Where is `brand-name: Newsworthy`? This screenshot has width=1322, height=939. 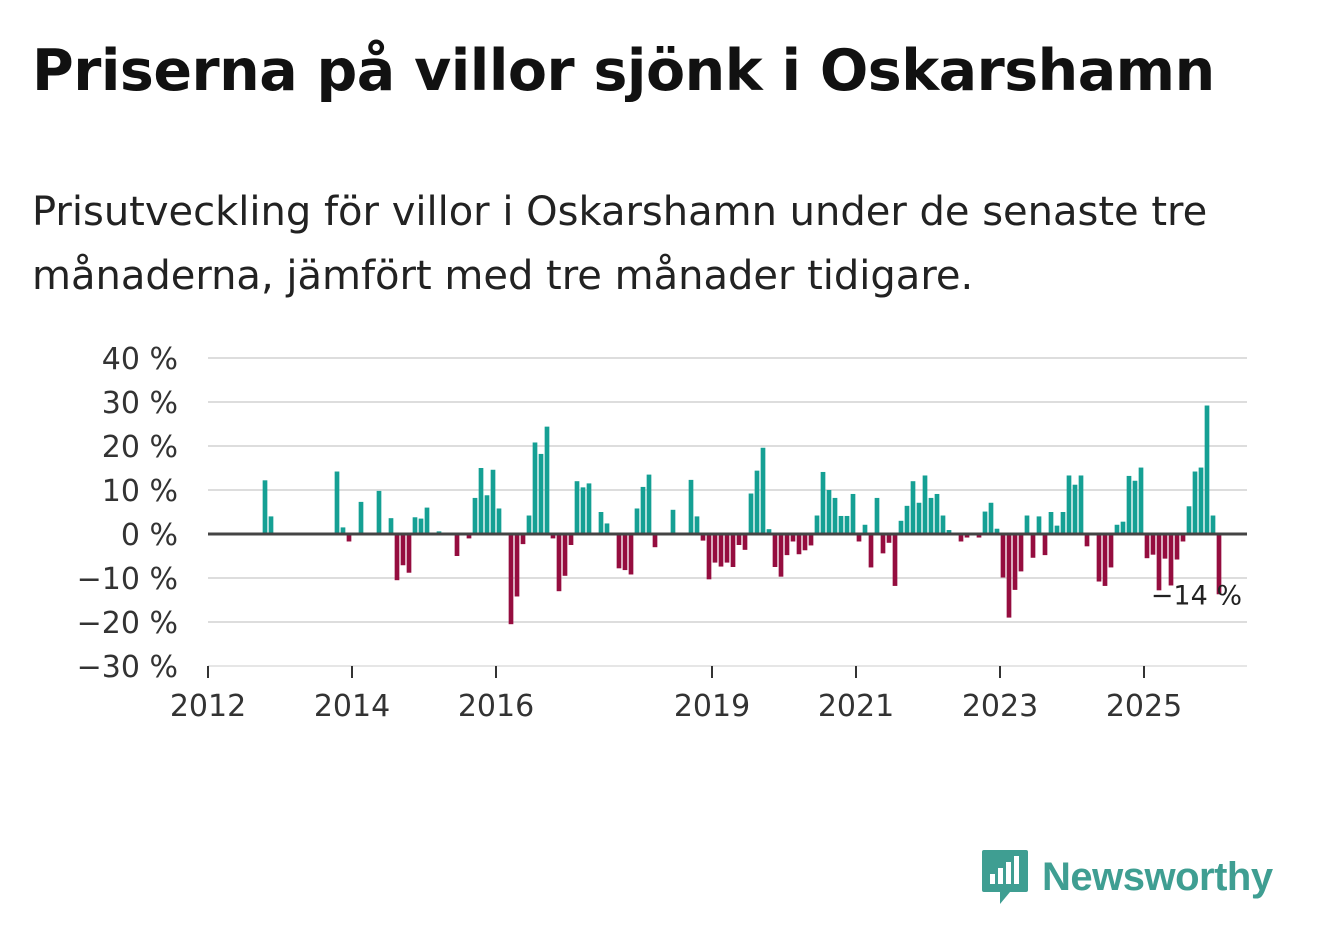
brand-name: Newsworthy is located at coordinates (1157, 876).